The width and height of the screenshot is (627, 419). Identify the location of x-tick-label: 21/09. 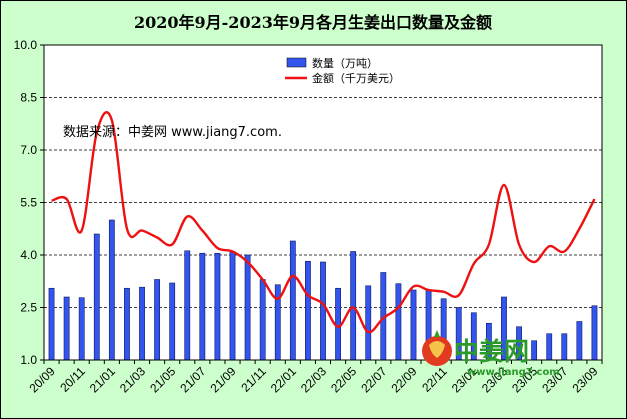
(223, 379).